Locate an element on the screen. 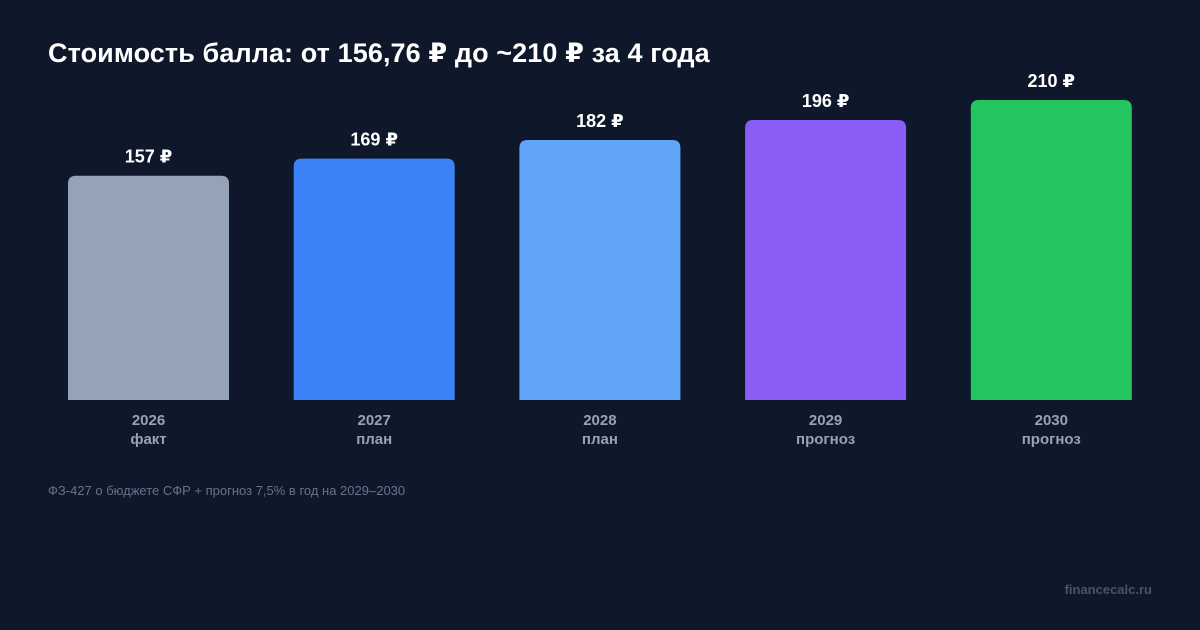  value-label-2029: 196 ₽ is located at coordinates (826, 101).